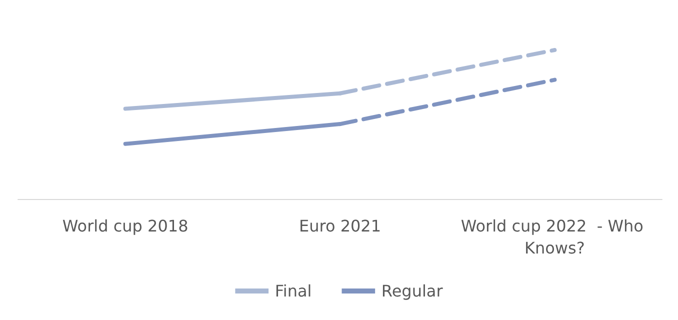 This screenshot has height=320, width=678. What do you see at coordinates (554, 237) in the screenshot?
I see `x-tick-label: World cup 2022 - Who Knows?` at bounding box center [554, 237].